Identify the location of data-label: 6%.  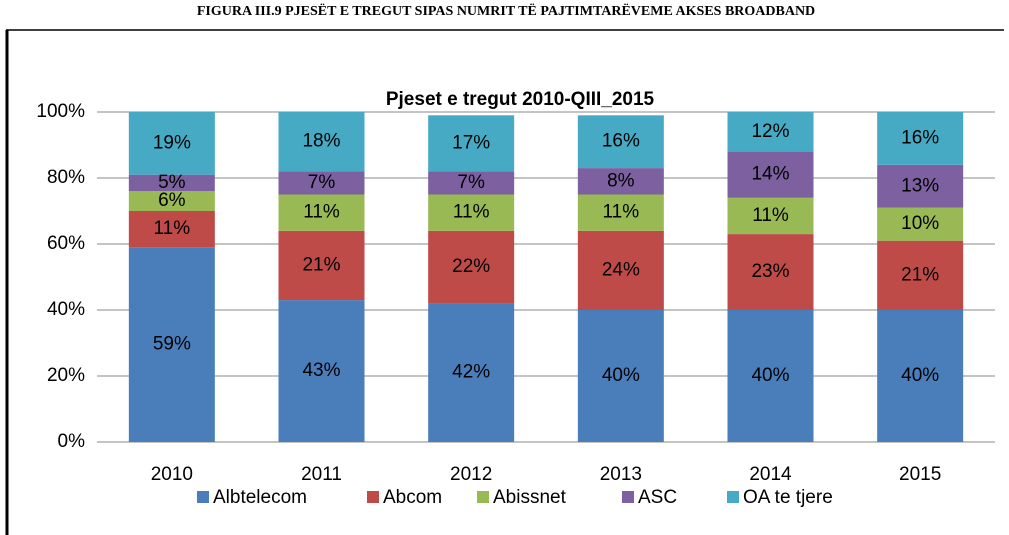
(172, 200).